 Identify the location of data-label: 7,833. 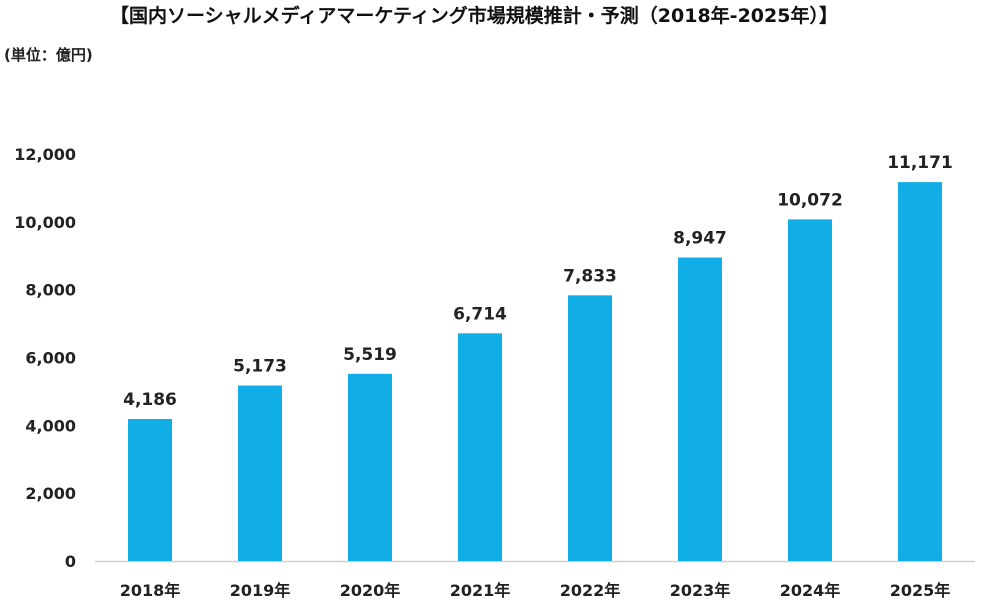
(590, 276).